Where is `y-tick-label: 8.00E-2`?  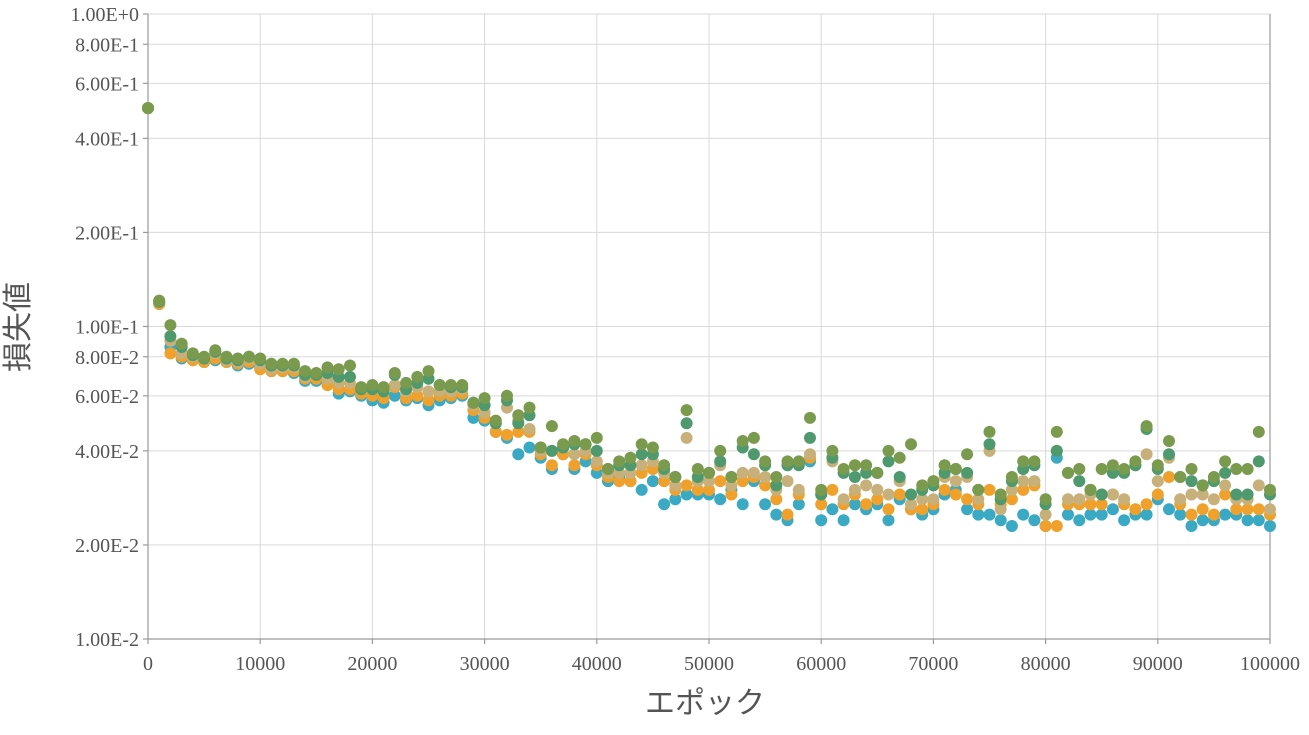 y-tick-label: 8.00E-2 is located at coordinates (107, 358).